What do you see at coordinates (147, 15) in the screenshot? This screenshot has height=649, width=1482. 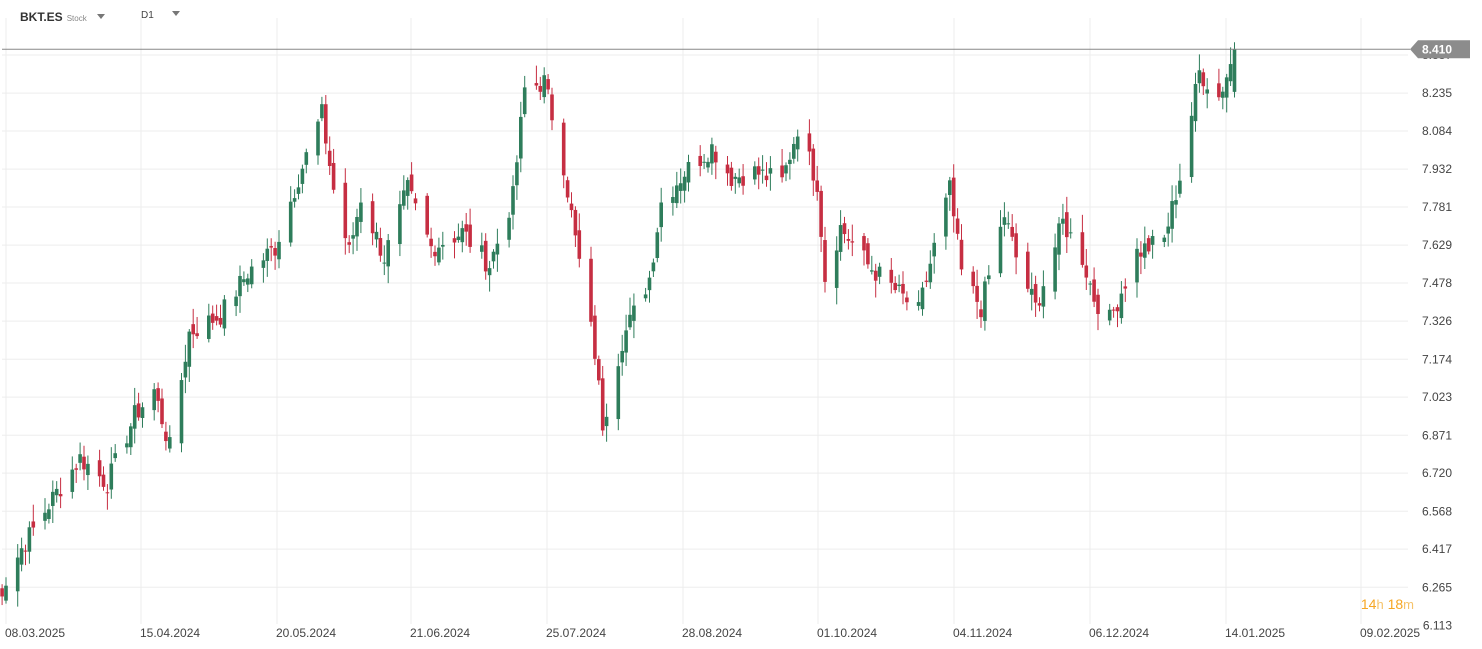 I see `timeframe-label: D1` at bounding box center [147, 15].